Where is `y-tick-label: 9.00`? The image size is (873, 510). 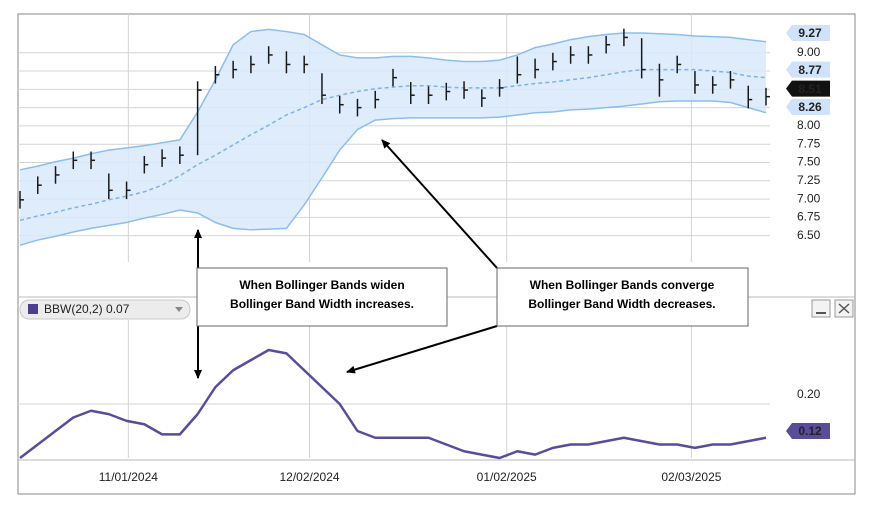
y-tick-label: 9.00 is located at coordinates (809, 52).